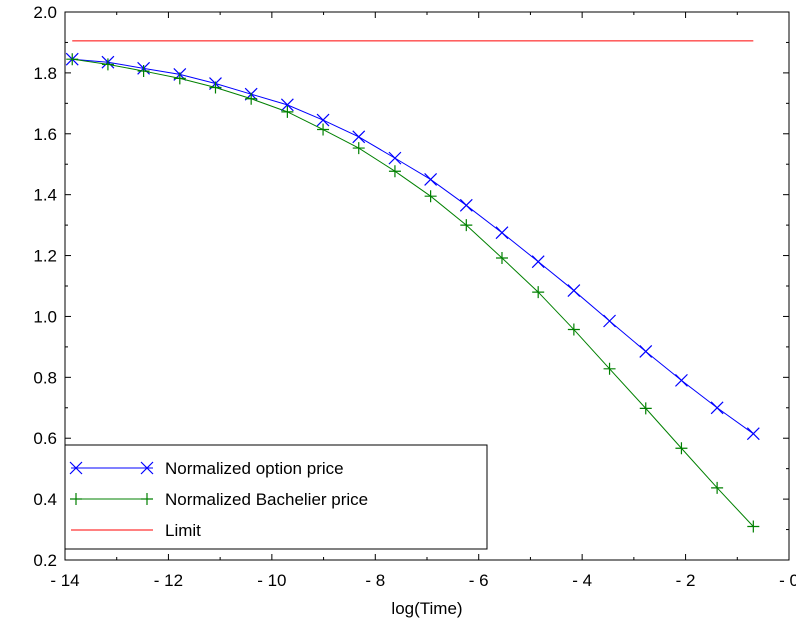 This screenshot has width=796, height=633. What do you see at coordinates (271, 580) in the screenshot?
I see `x-tick-label: - 10` at bounding box center [271, 580].